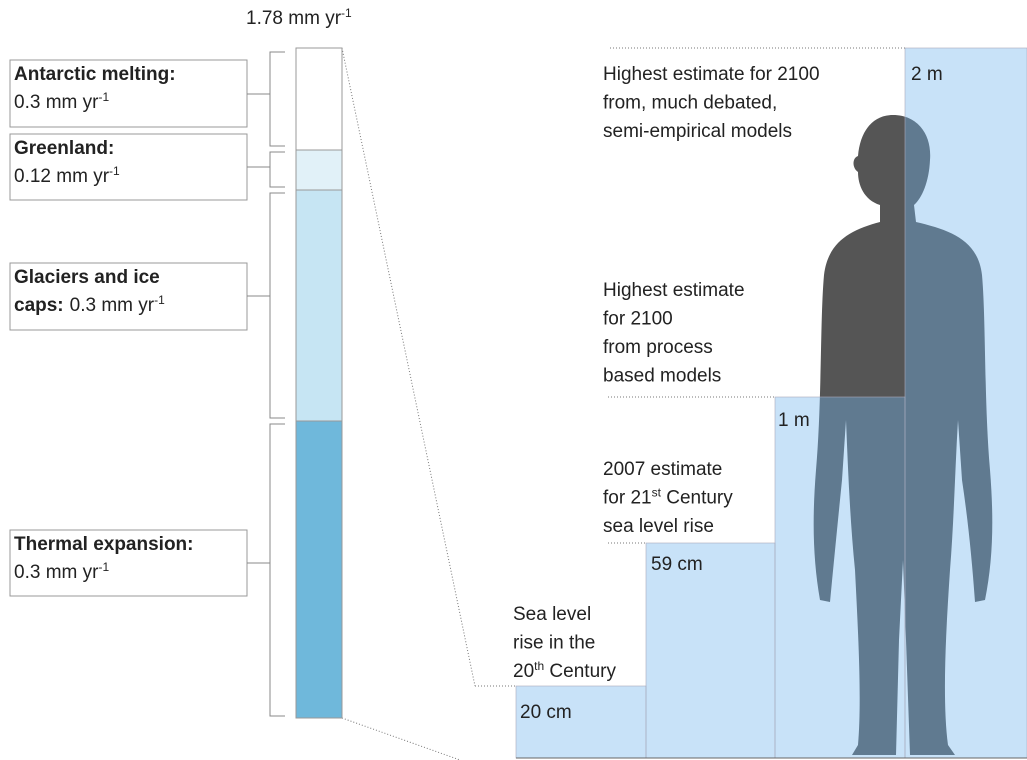  I want to click on component-name: Thermal expansion:, so click(104, 544).